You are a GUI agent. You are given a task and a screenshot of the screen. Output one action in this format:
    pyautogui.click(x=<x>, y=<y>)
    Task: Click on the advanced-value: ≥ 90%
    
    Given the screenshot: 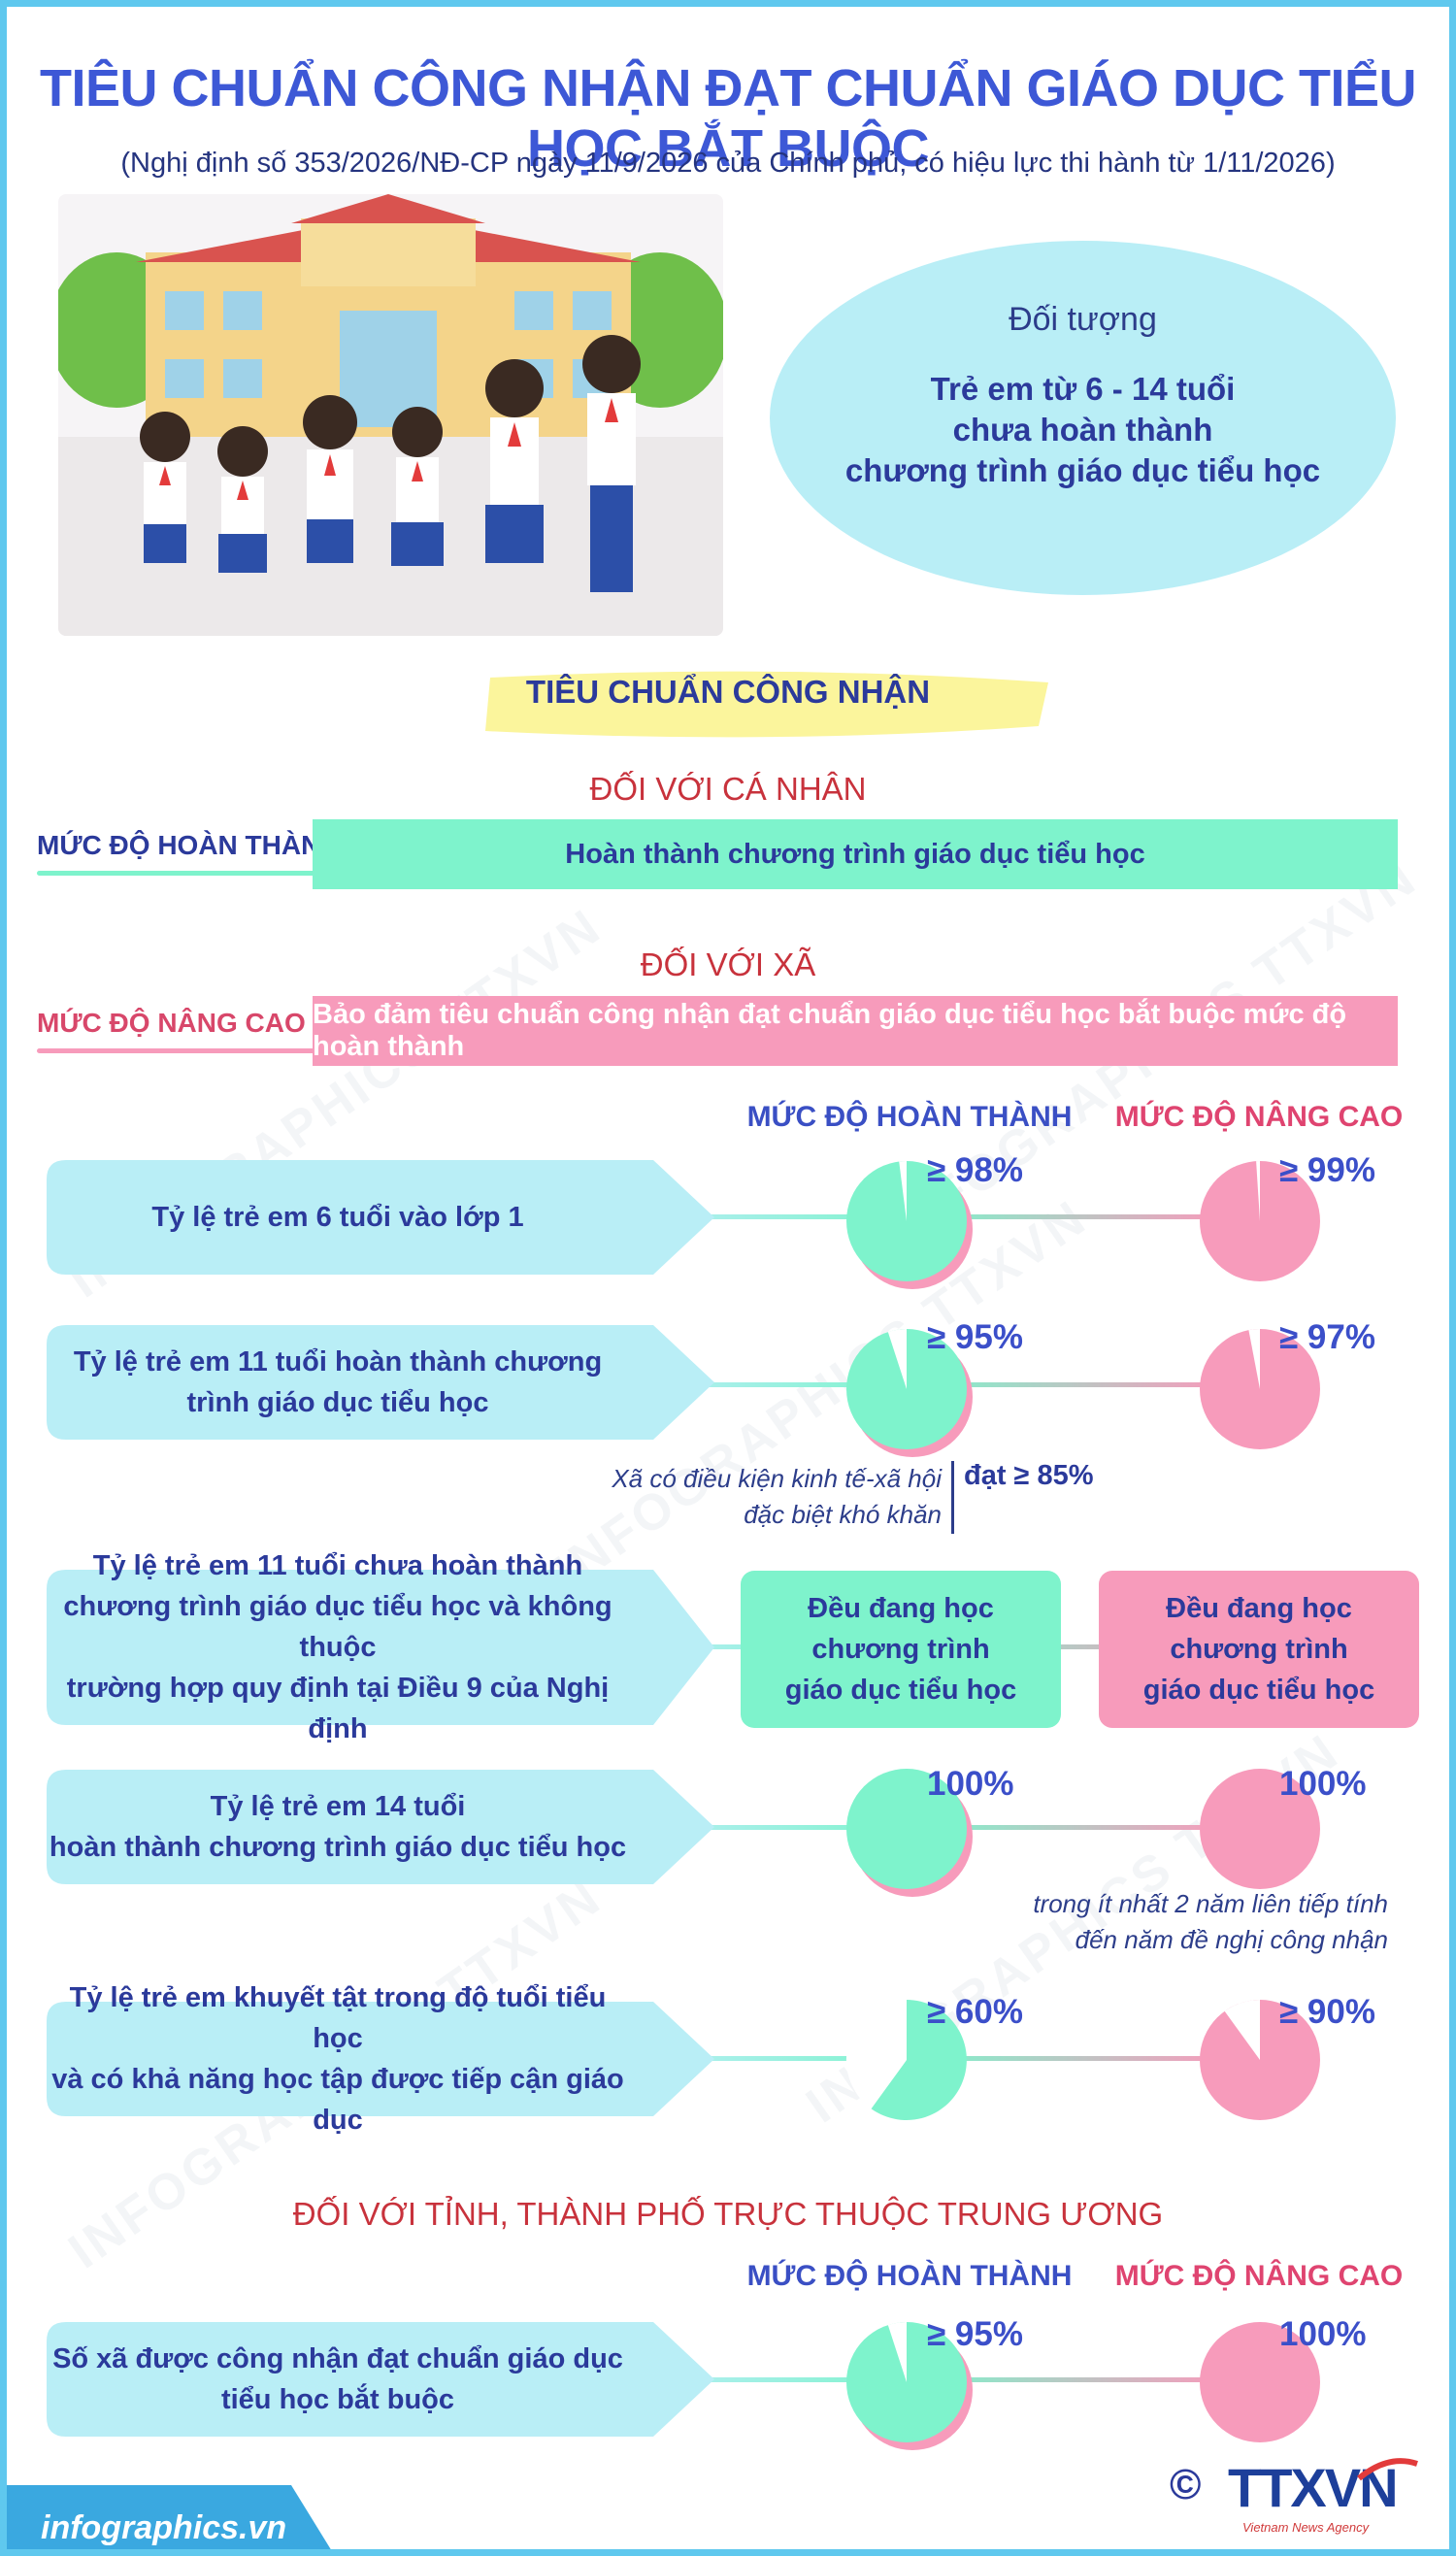 What is the action you would take?
    pyautogui.click(x=1327, y=2012)
    